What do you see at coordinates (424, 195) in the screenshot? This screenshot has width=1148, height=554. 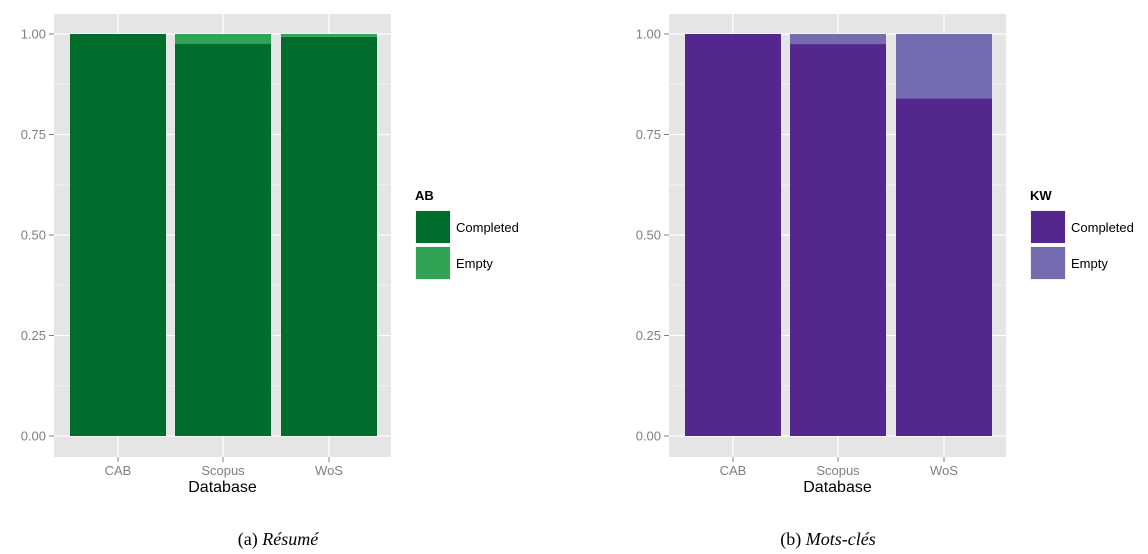 I see `legend-title: AB` at bounding box center [424, 195].